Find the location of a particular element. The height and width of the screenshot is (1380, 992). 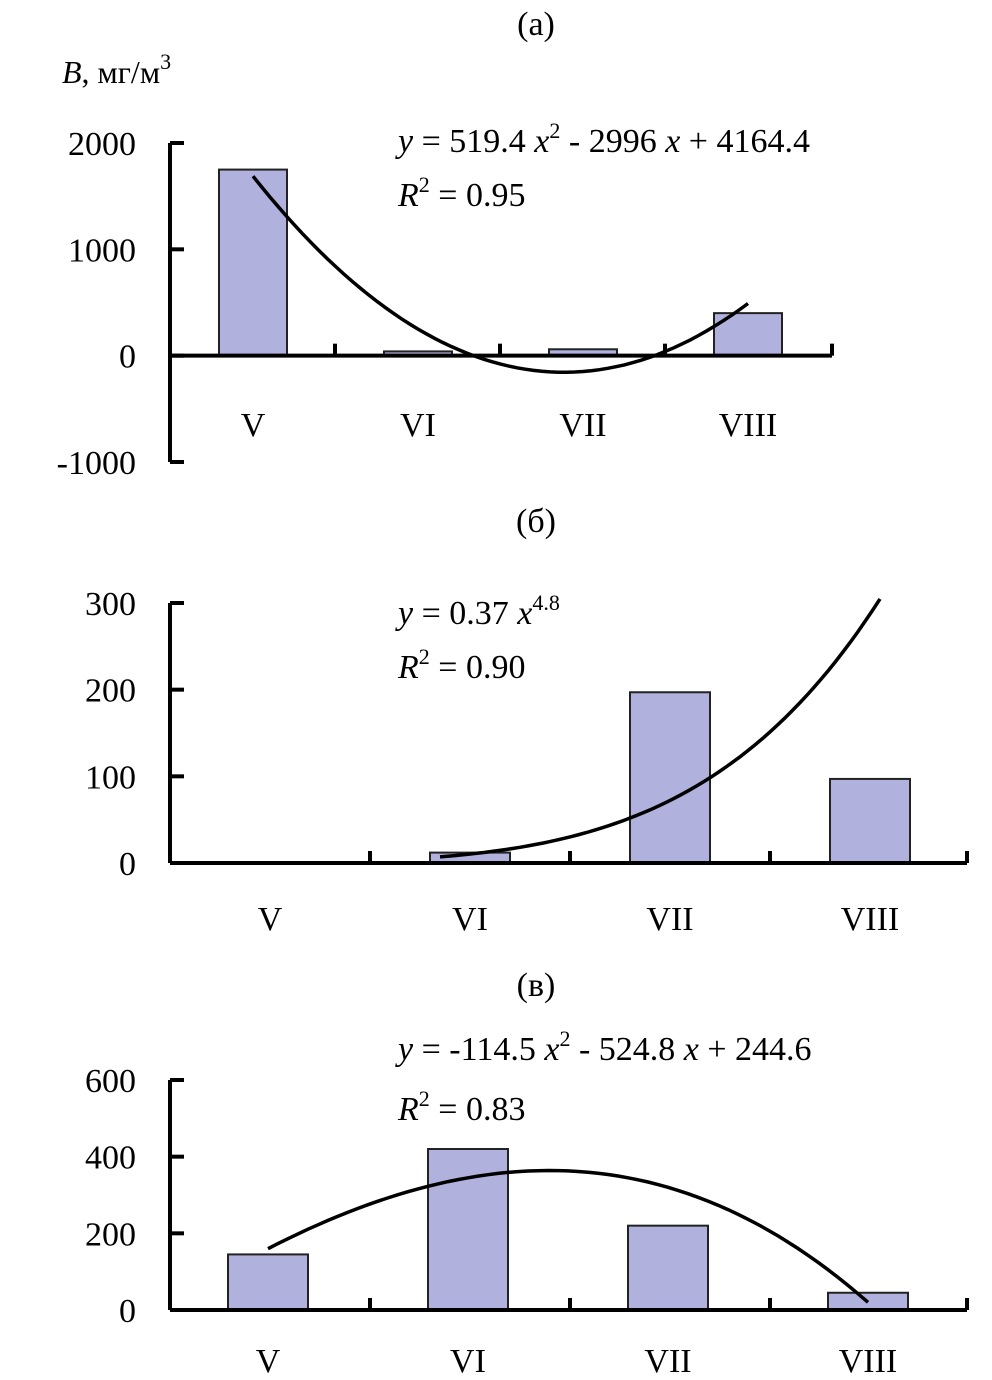

eq-a: = -114.5 is located at coordinates (478, 1049).